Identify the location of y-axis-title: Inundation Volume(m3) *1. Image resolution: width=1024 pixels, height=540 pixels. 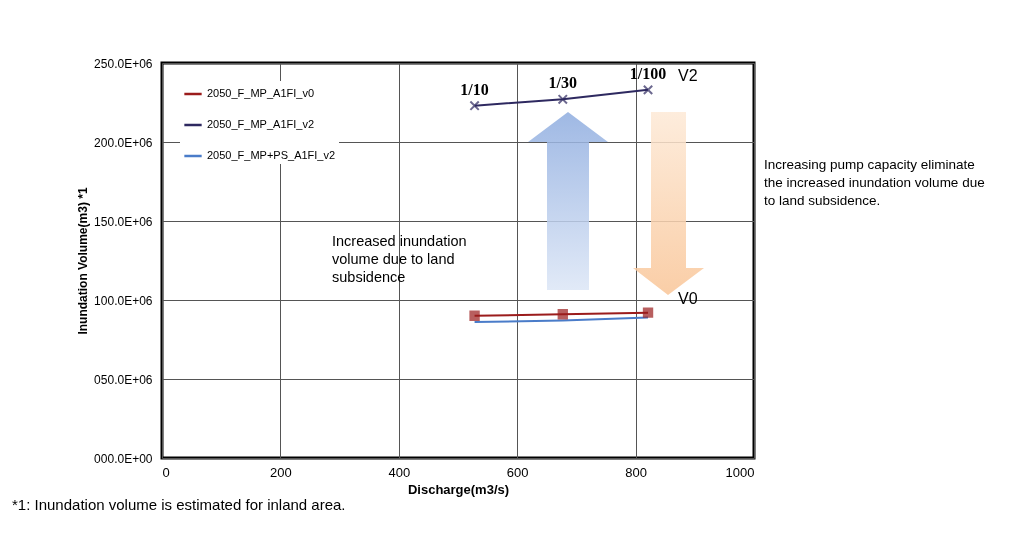
(83, 261).